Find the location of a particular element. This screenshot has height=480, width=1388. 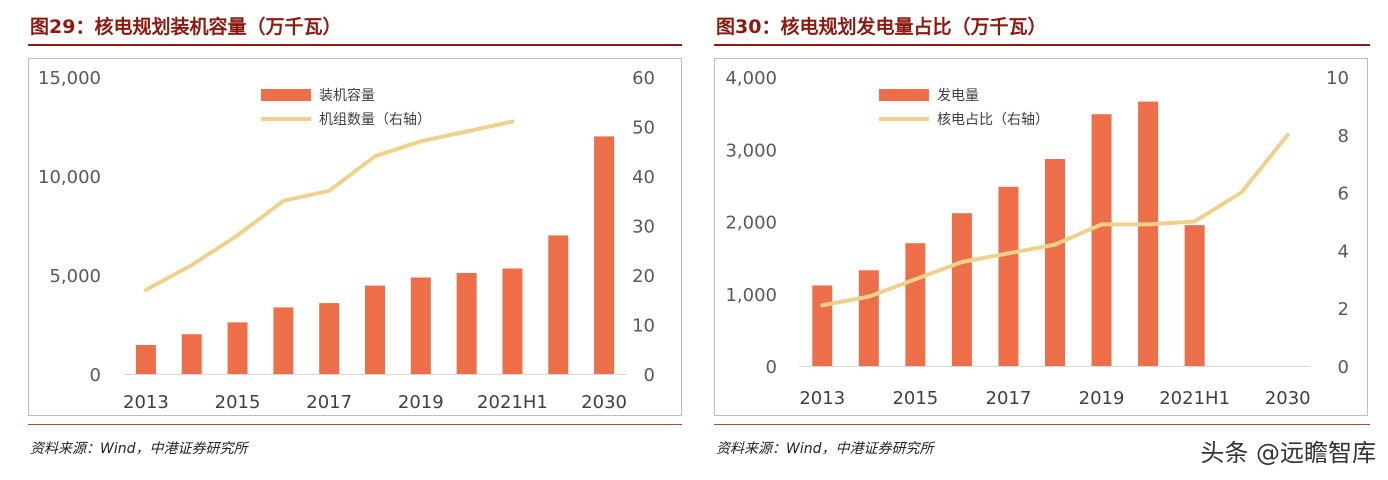

y-right-tick-label: 6 is located at coordinates (1343, 194).